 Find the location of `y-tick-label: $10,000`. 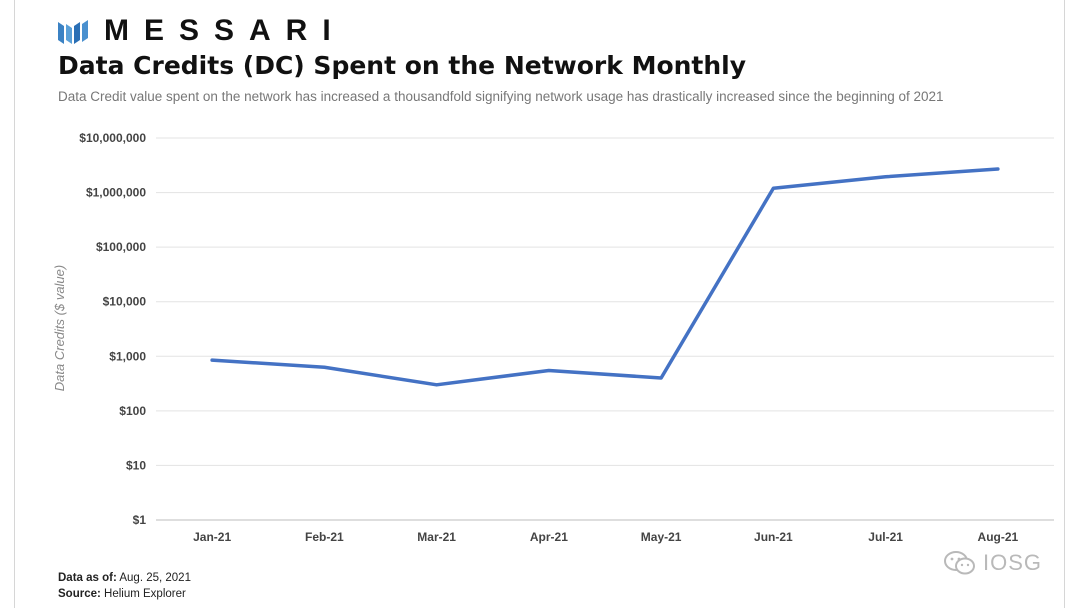

y-tick-label: $10,000 is located at coordinates (125, 302).